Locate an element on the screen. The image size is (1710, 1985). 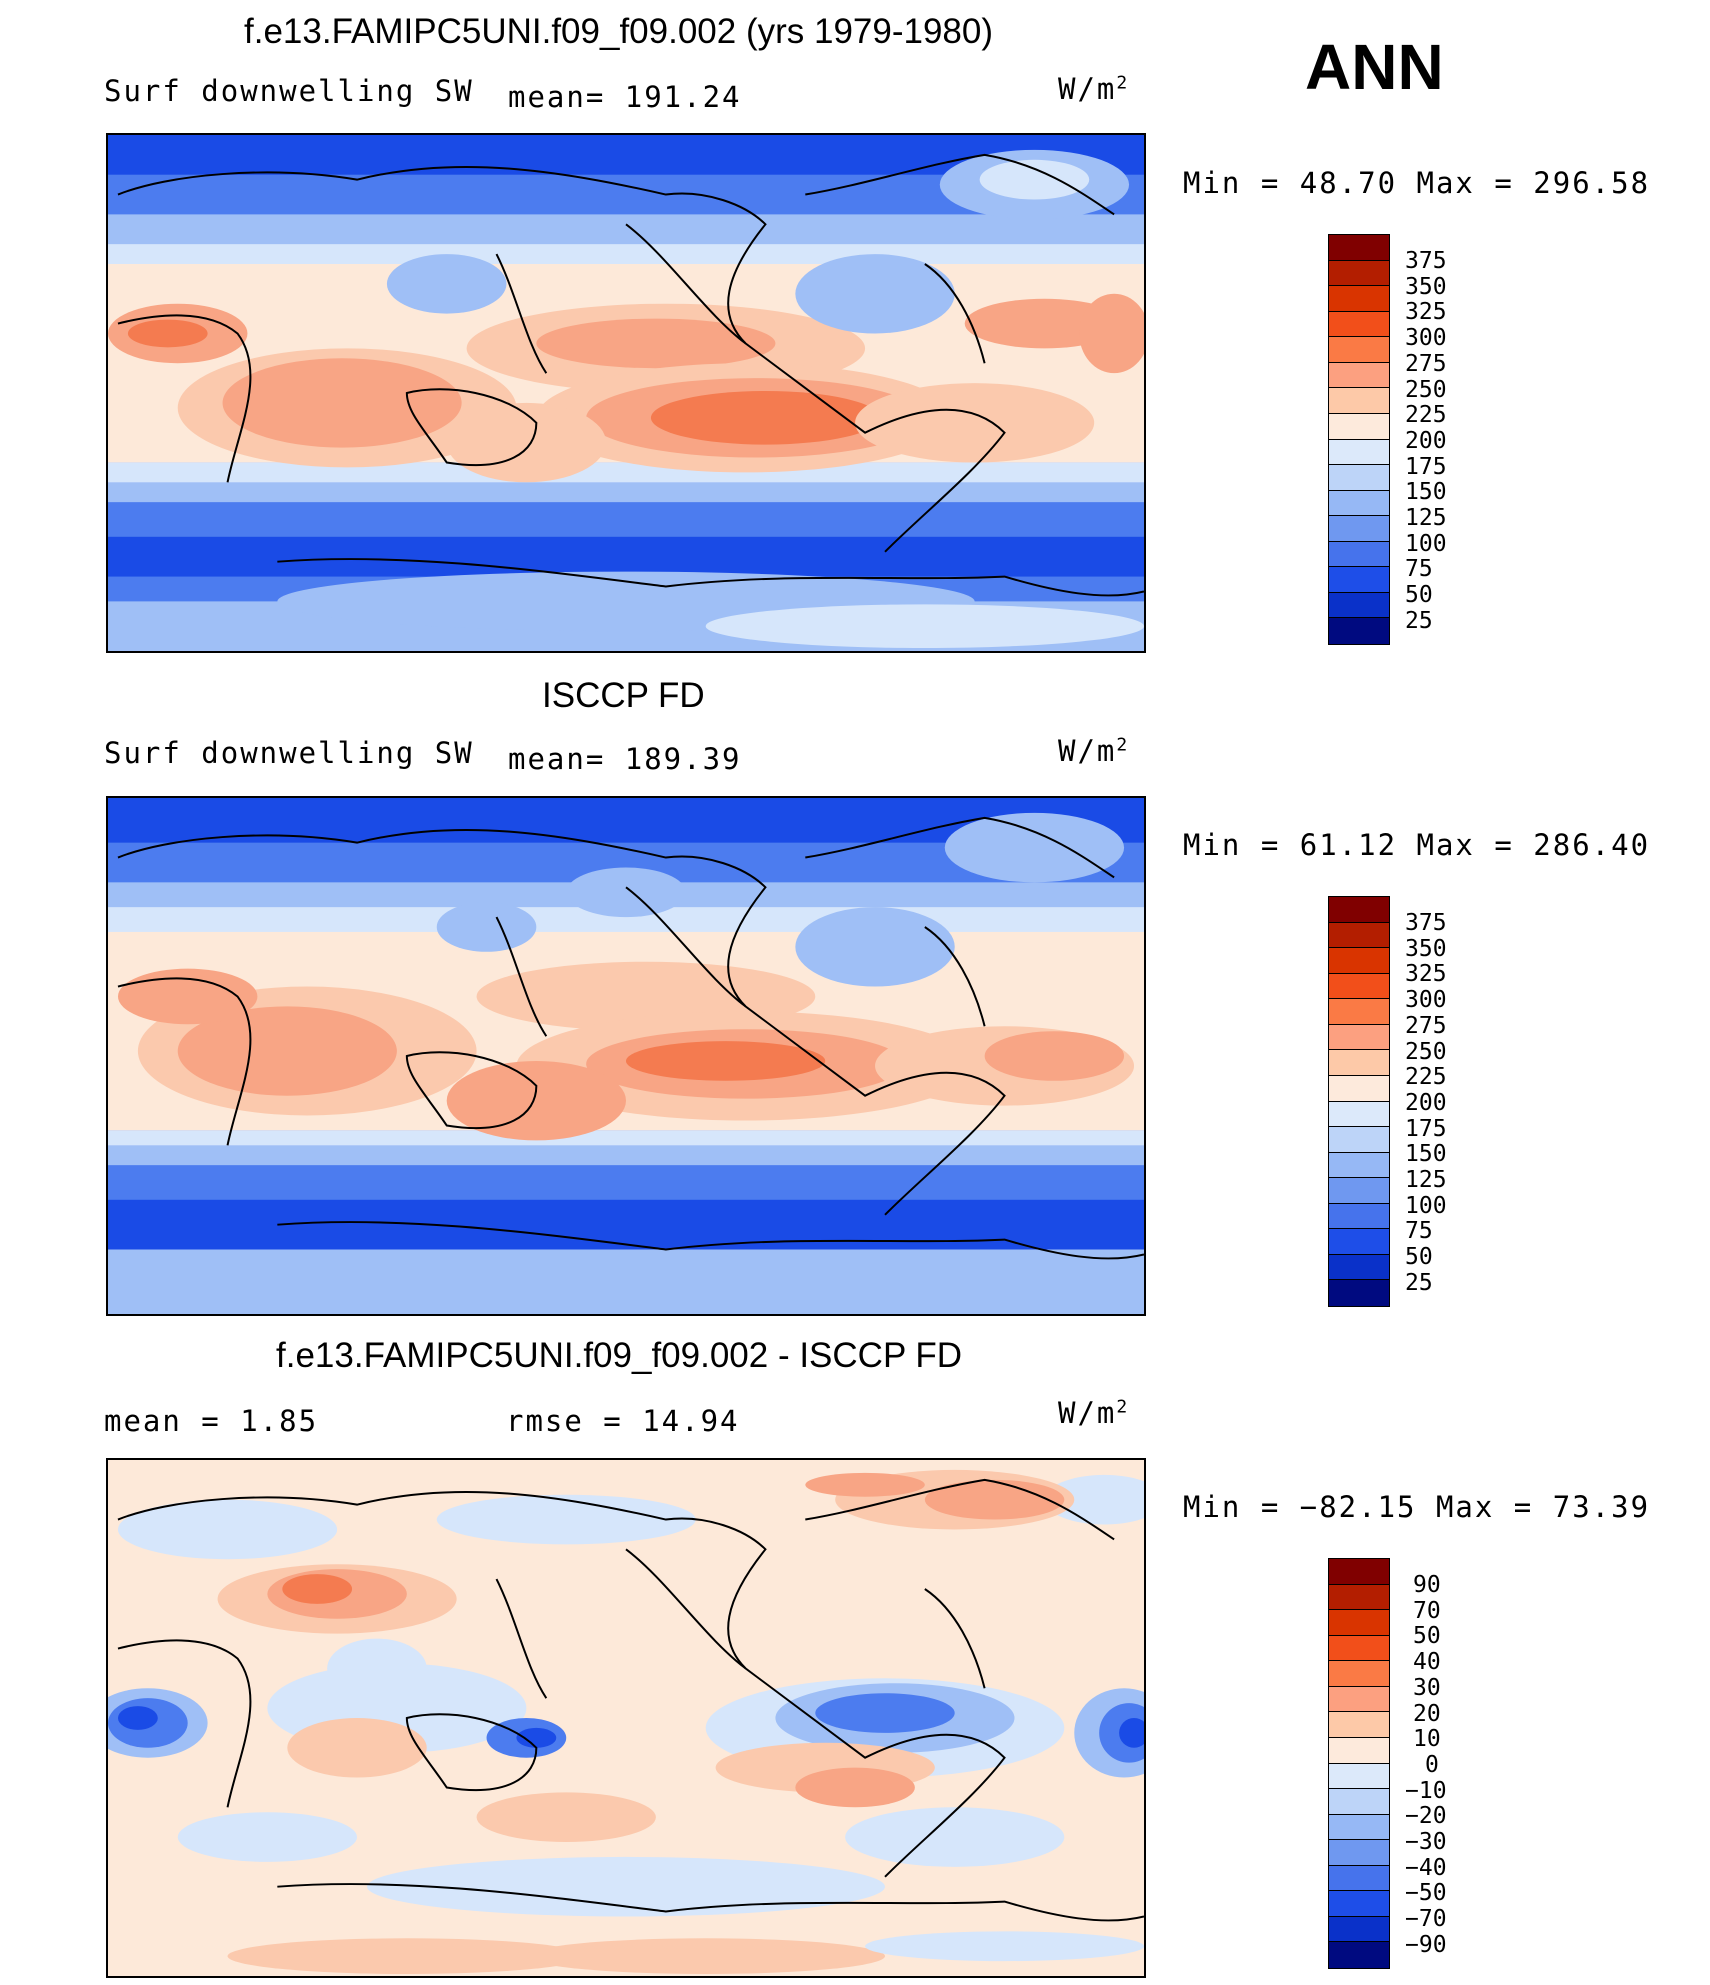
colorbar-tick: −30 is located at coordinates (1426, 1842).